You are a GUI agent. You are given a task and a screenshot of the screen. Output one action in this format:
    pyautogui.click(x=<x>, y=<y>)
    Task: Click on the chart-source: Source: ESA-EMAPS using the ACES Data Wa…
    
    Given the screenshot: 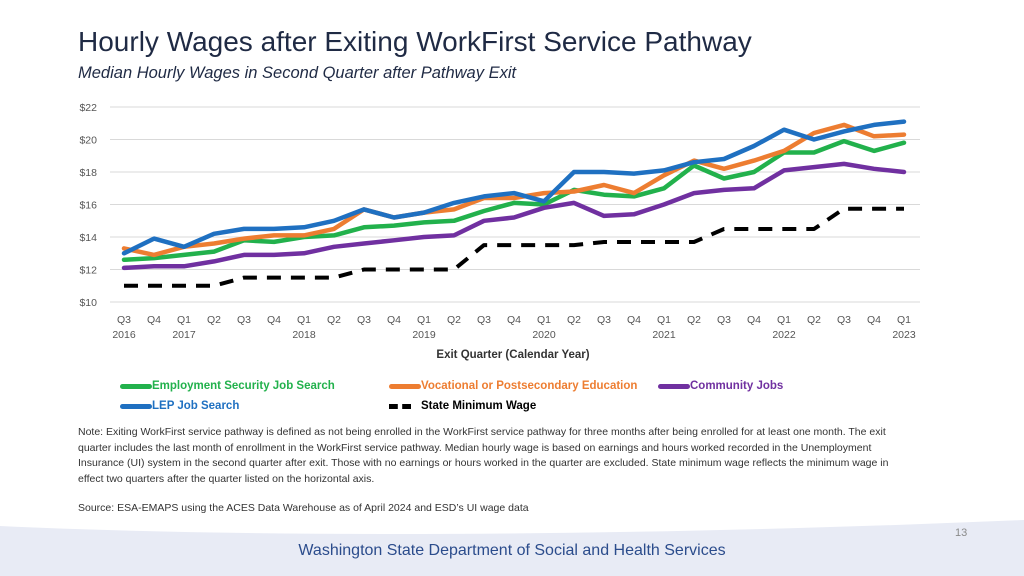 What is the action you would take?
    pyautogui.click(x=303, y=508)
    